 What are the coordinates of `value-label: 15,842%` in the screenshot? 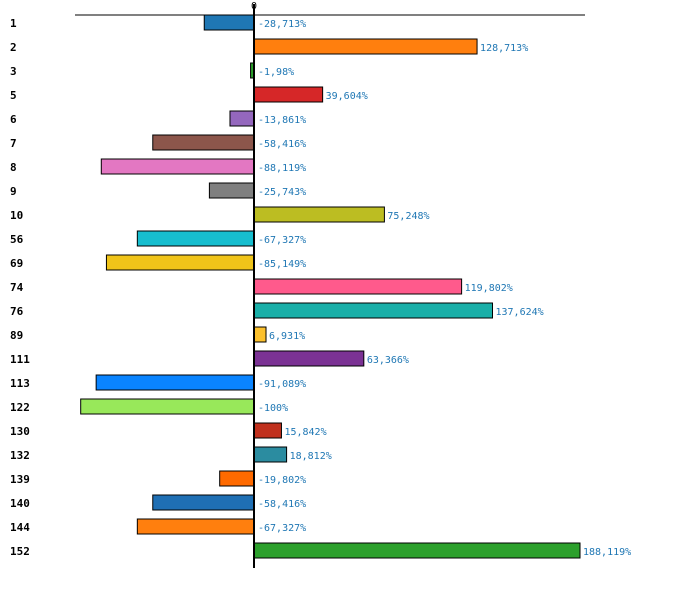 It's located at (305, 432).